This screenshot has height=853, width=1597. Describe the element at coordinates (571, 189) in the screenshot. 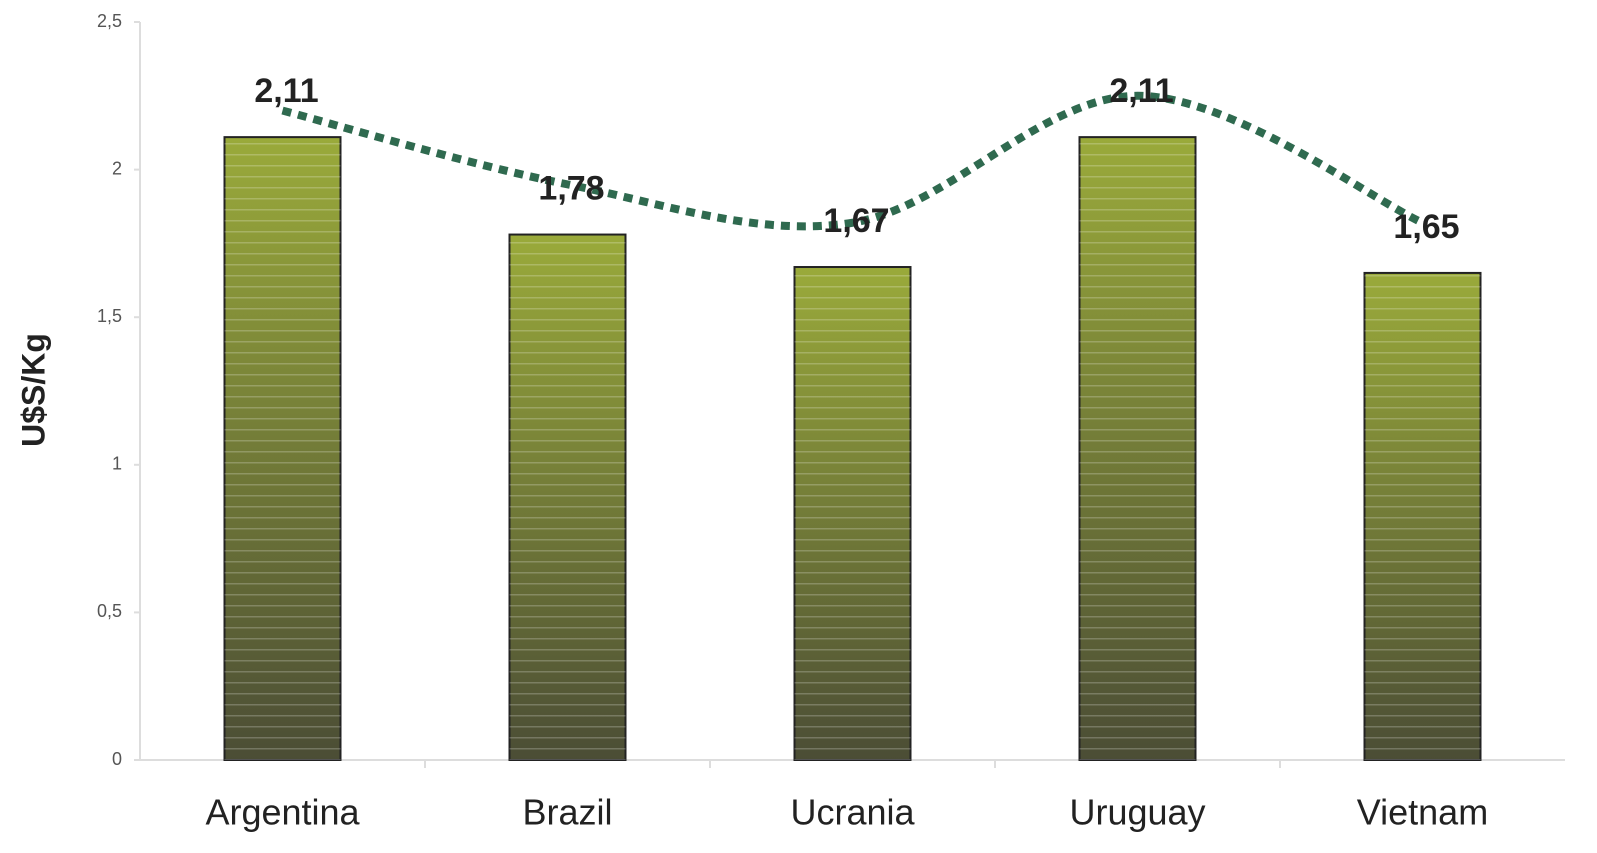

I see `value-label: 1,78` at that location.